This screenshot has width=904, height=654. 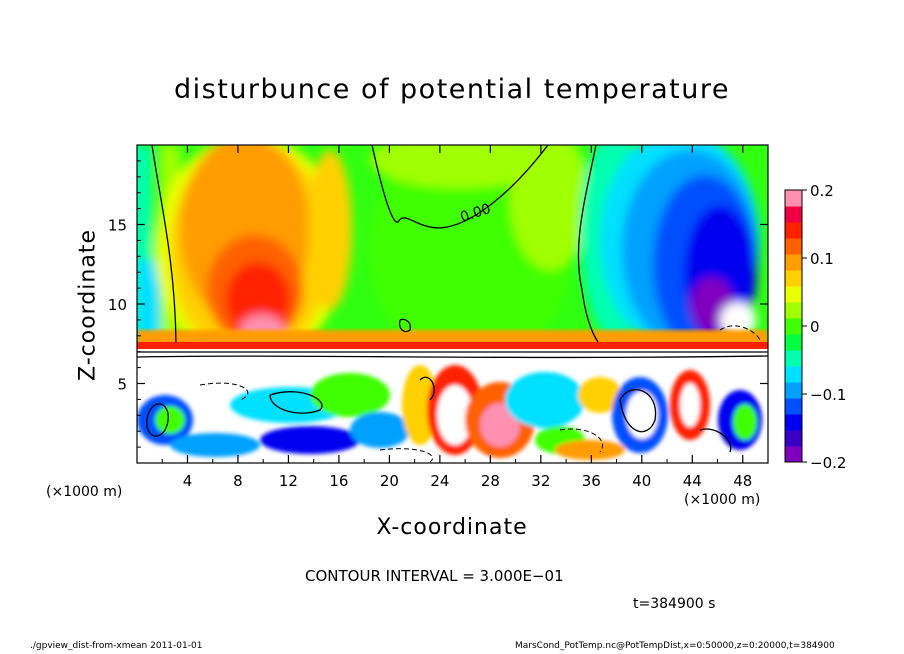 I want to click on chart-title: disturbunce of potential temperature, so click(x=452, y=89).